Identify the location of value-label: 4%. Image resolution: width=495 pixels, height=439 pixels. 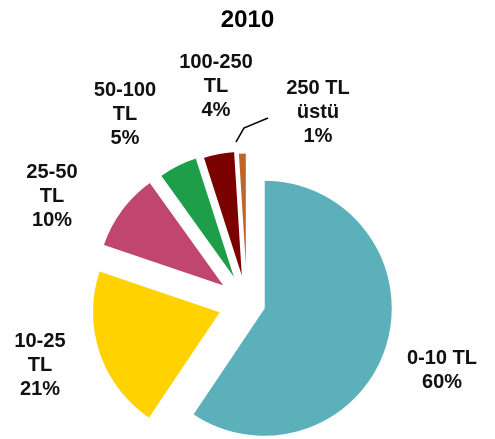
(216, 110).